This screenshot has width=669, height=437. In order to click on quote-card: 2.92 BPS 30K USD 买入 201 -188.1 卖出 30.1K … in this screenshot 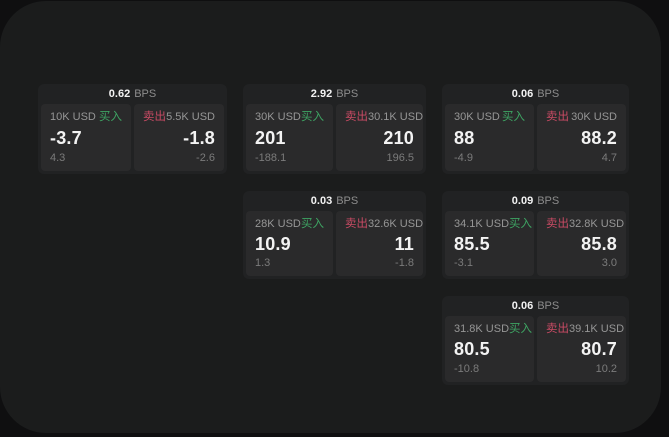, I will do `click(334, 129)`.